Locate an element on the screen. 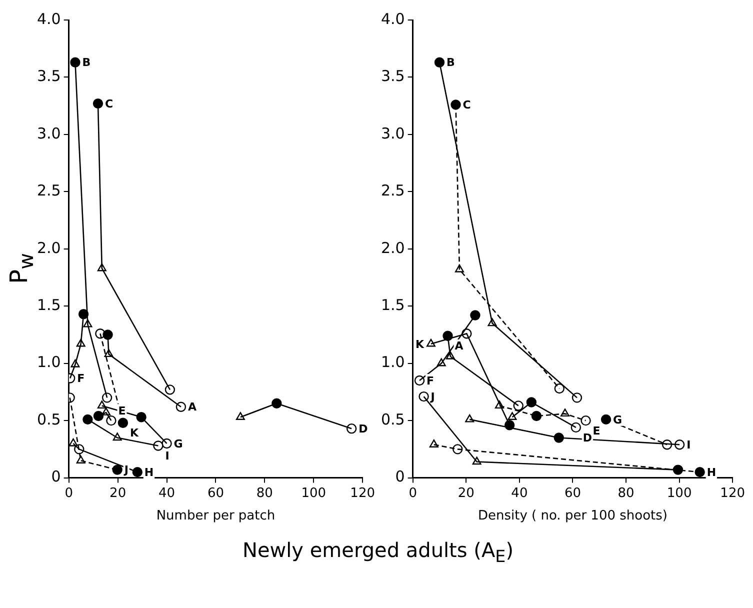 This screenshot has height=608, width=753. text: Newly emerged adults (A$_{E}$) is located at coordinates (378, 552).